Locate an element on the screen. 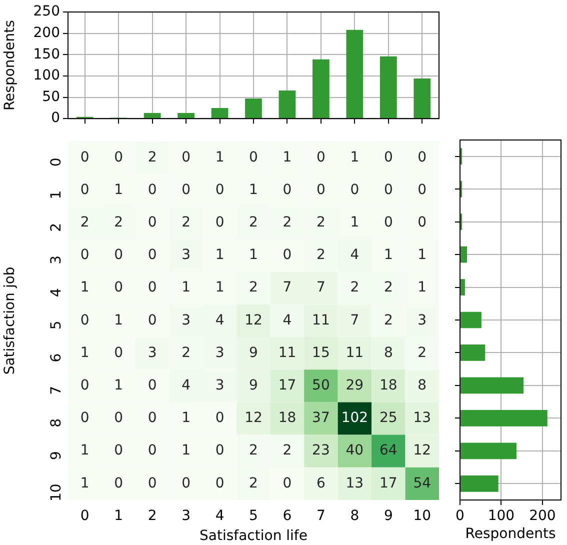 This screenshot has height=545, width=567. y-tick-label: 6 is located at coordinates (56, 357).